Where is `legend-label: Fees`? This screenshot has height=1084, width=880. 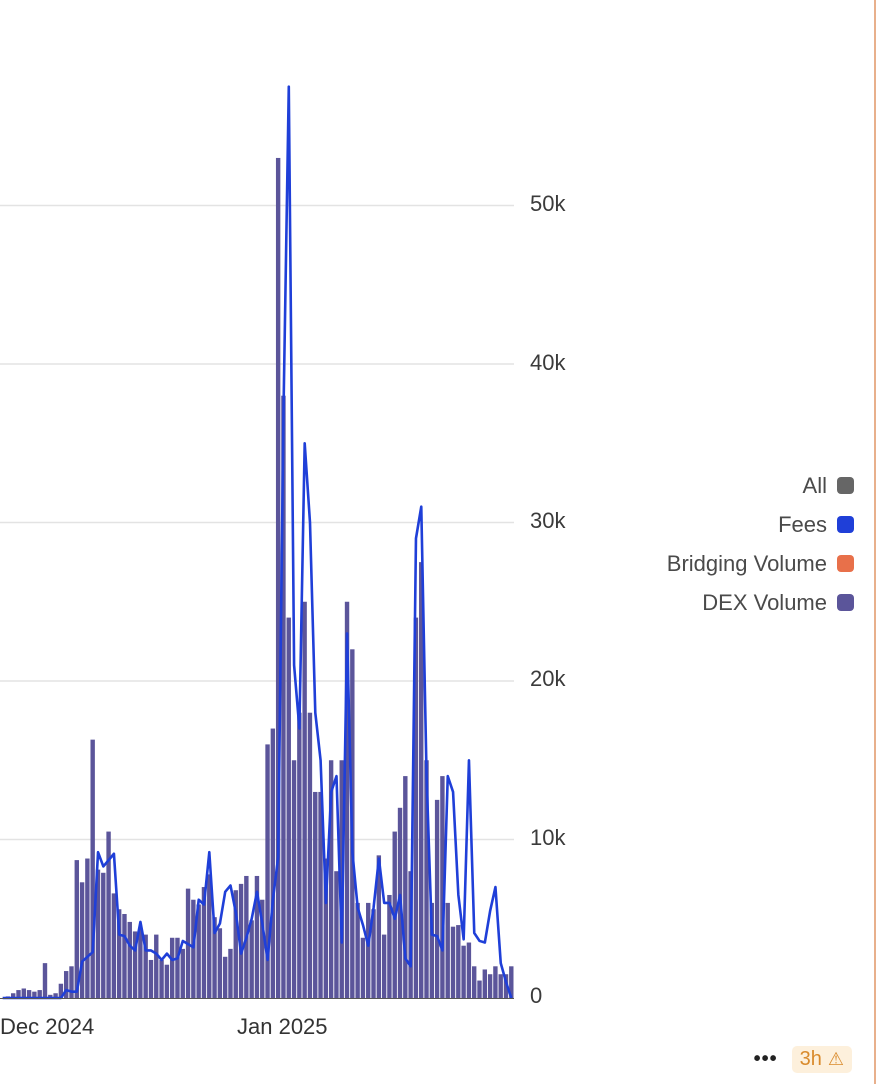 legend-label: Fees is located at coordinates (802, 524).